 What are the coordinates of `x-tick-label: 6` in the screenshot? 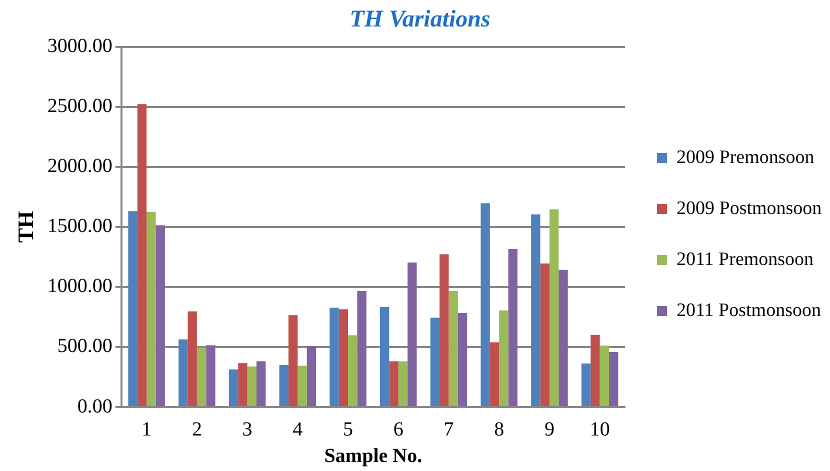 It's located at (398, 429).